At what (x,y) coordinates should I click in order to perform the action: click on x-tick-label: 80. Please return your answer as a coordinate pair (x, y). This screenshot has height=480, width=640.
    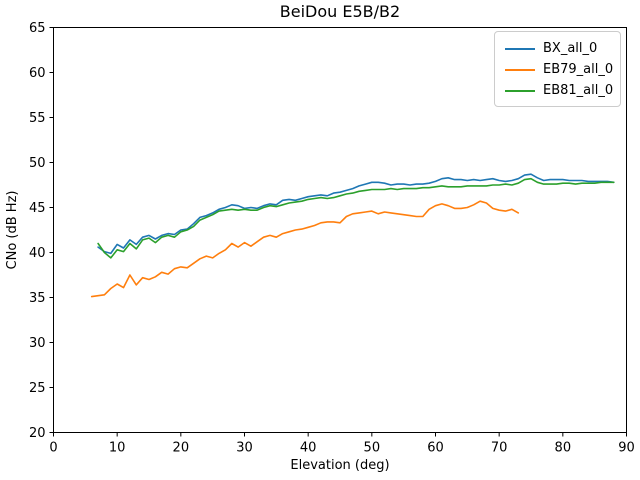
    Looking at the image, I should click on (563, 448).